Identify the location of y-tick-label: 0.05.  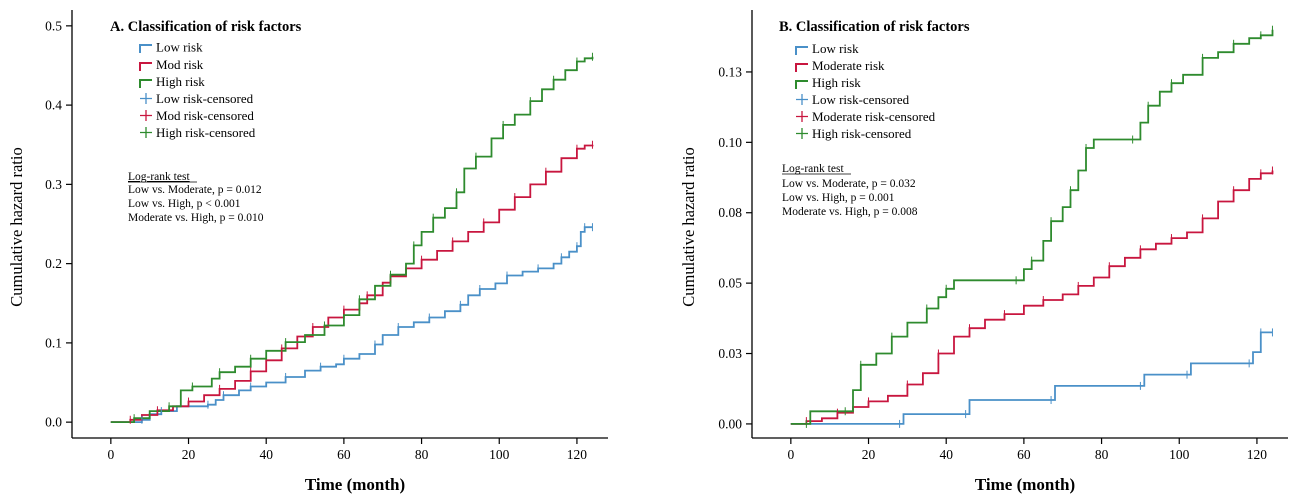
(730, 283).